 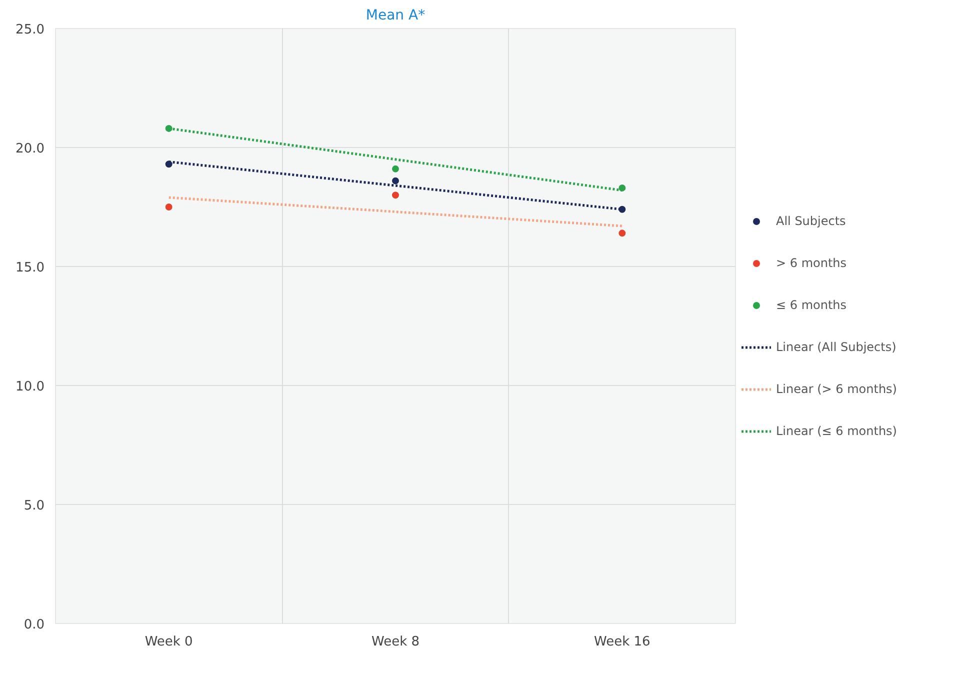 I want to click on x-tick-label: Week 16, so click(x=622, y=642).